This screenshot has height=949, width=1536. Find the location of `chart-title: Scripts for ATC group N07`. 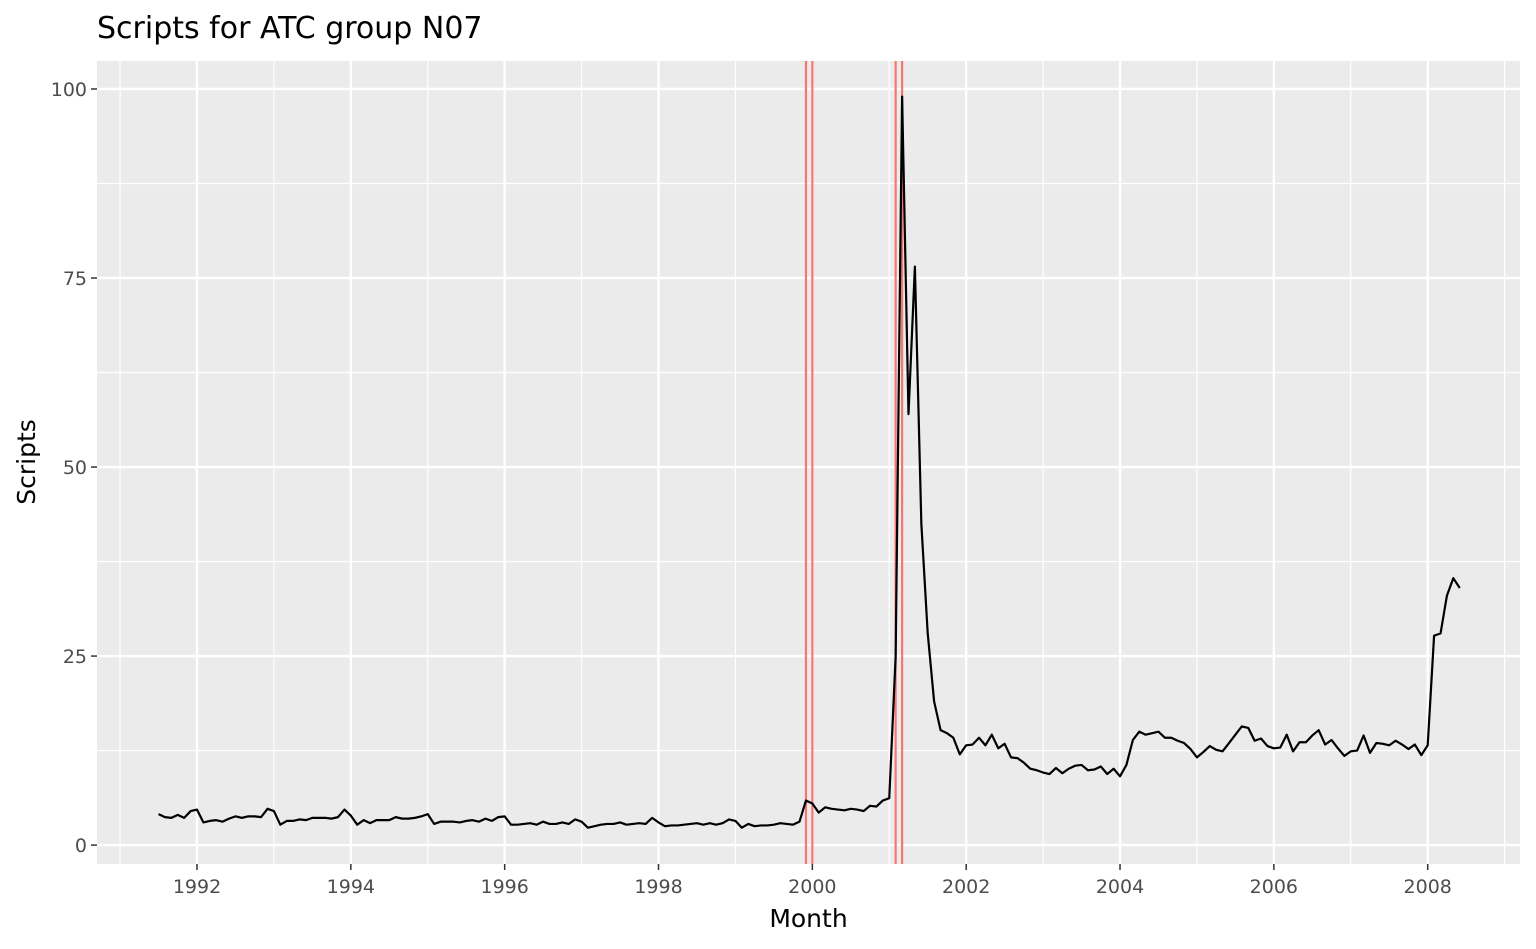

chart-title: Scripts for ATC group N07 is located at coordinates (290, 28).